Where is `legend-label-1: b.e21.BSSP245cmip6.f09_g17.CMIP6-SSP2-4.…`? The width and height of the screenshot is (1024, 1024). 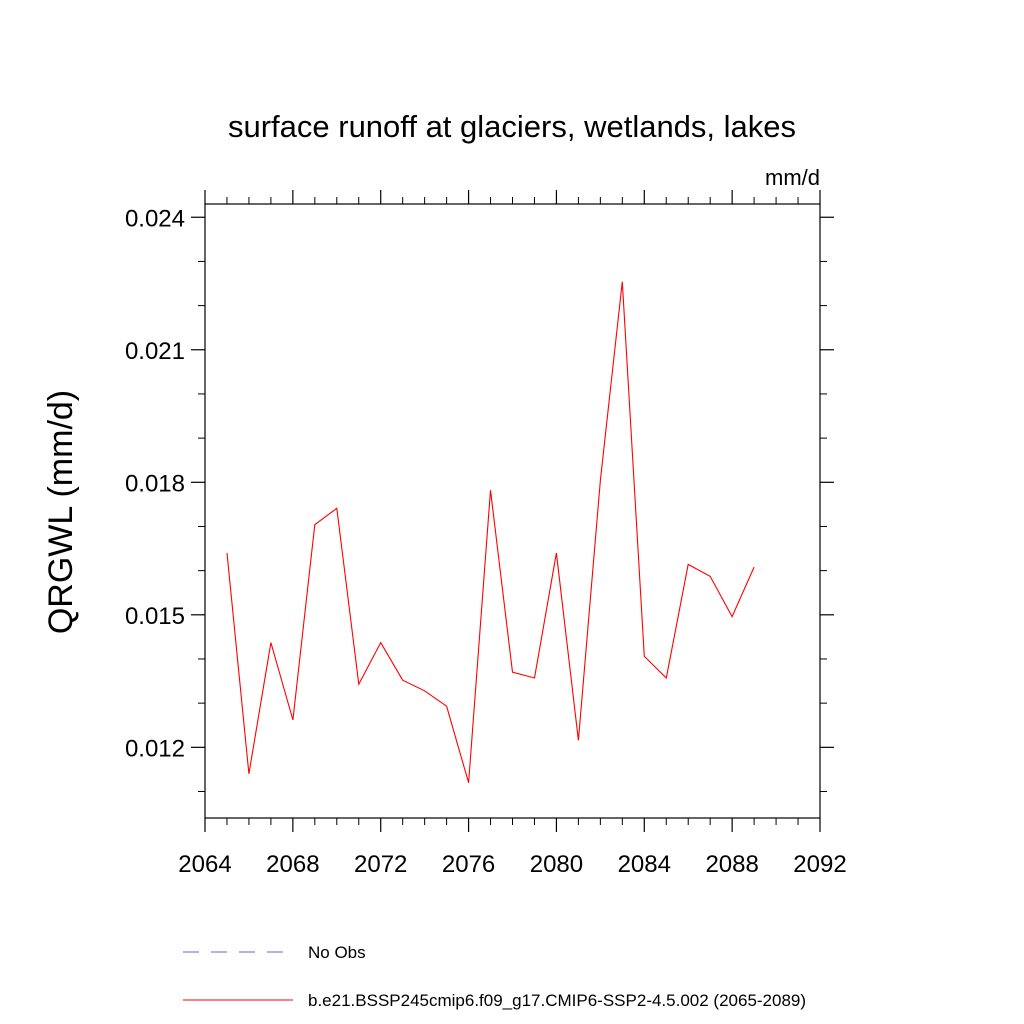
legend-label-1: b.e21.BSSP245cmip6.f09_g17.CMIP6-SSP2-4.… is located at coordinates (557, 1000).